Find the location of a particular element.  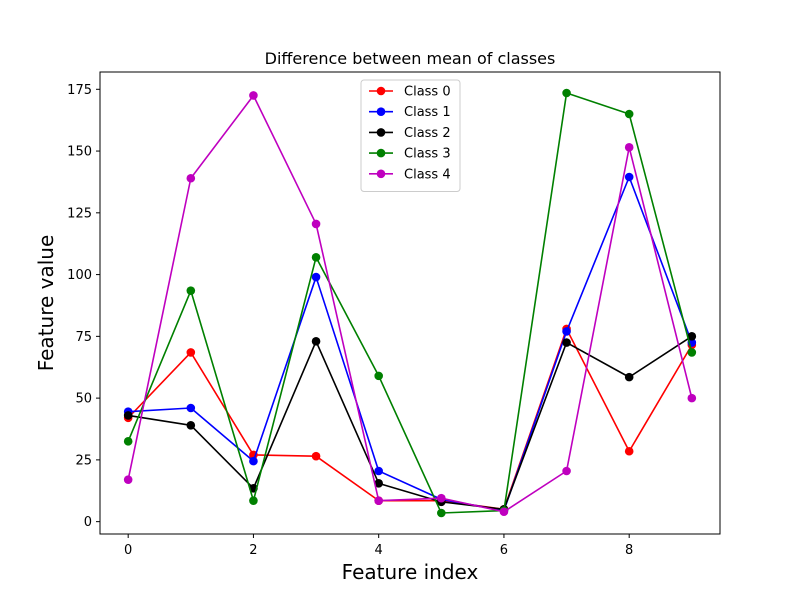

y-tick-label-150: 150 is located at coordinates (79, 152).